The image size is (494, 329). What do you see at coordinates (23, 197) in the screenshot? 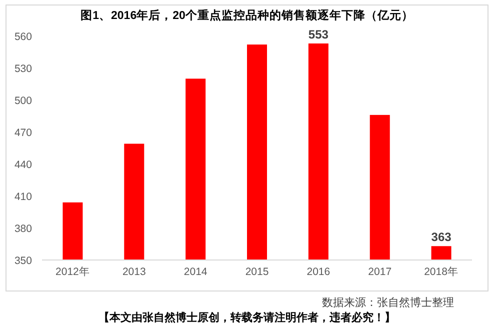
I see `y-tick-label: 410` at bounding box center [23, 197].